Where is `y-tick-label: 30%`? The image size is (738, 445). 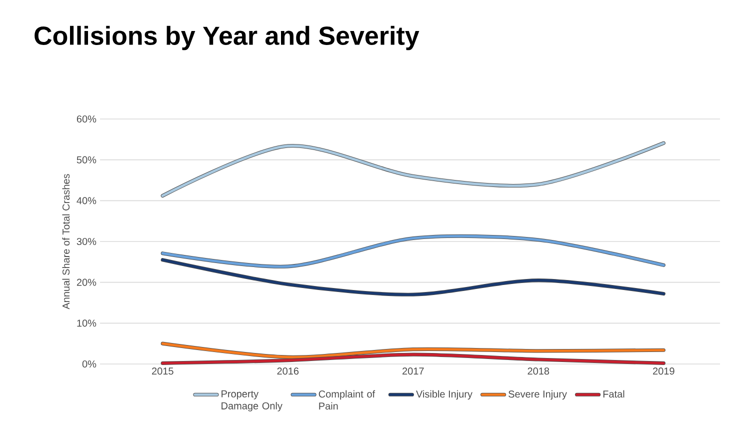 y-tick-label: 30% is located at coordinates (86, 242).